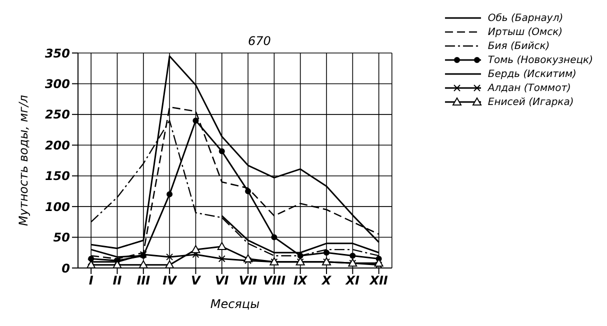 The image size is (607, 326). I want to click on x-axis-title: Месяцы, so click(235, 304).